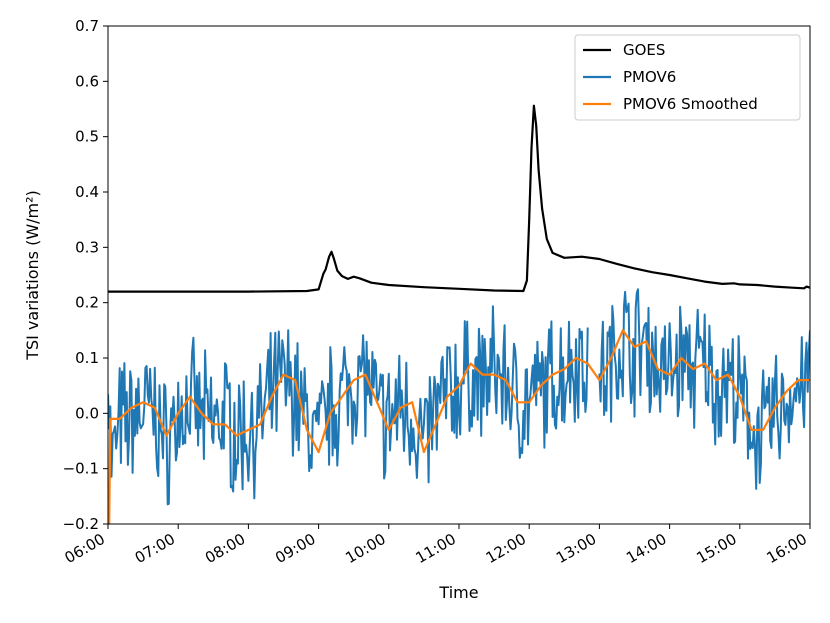 This screenshot has width=830, height=623. I want to click on y-tick-label: −0.1, so click(81, 469).